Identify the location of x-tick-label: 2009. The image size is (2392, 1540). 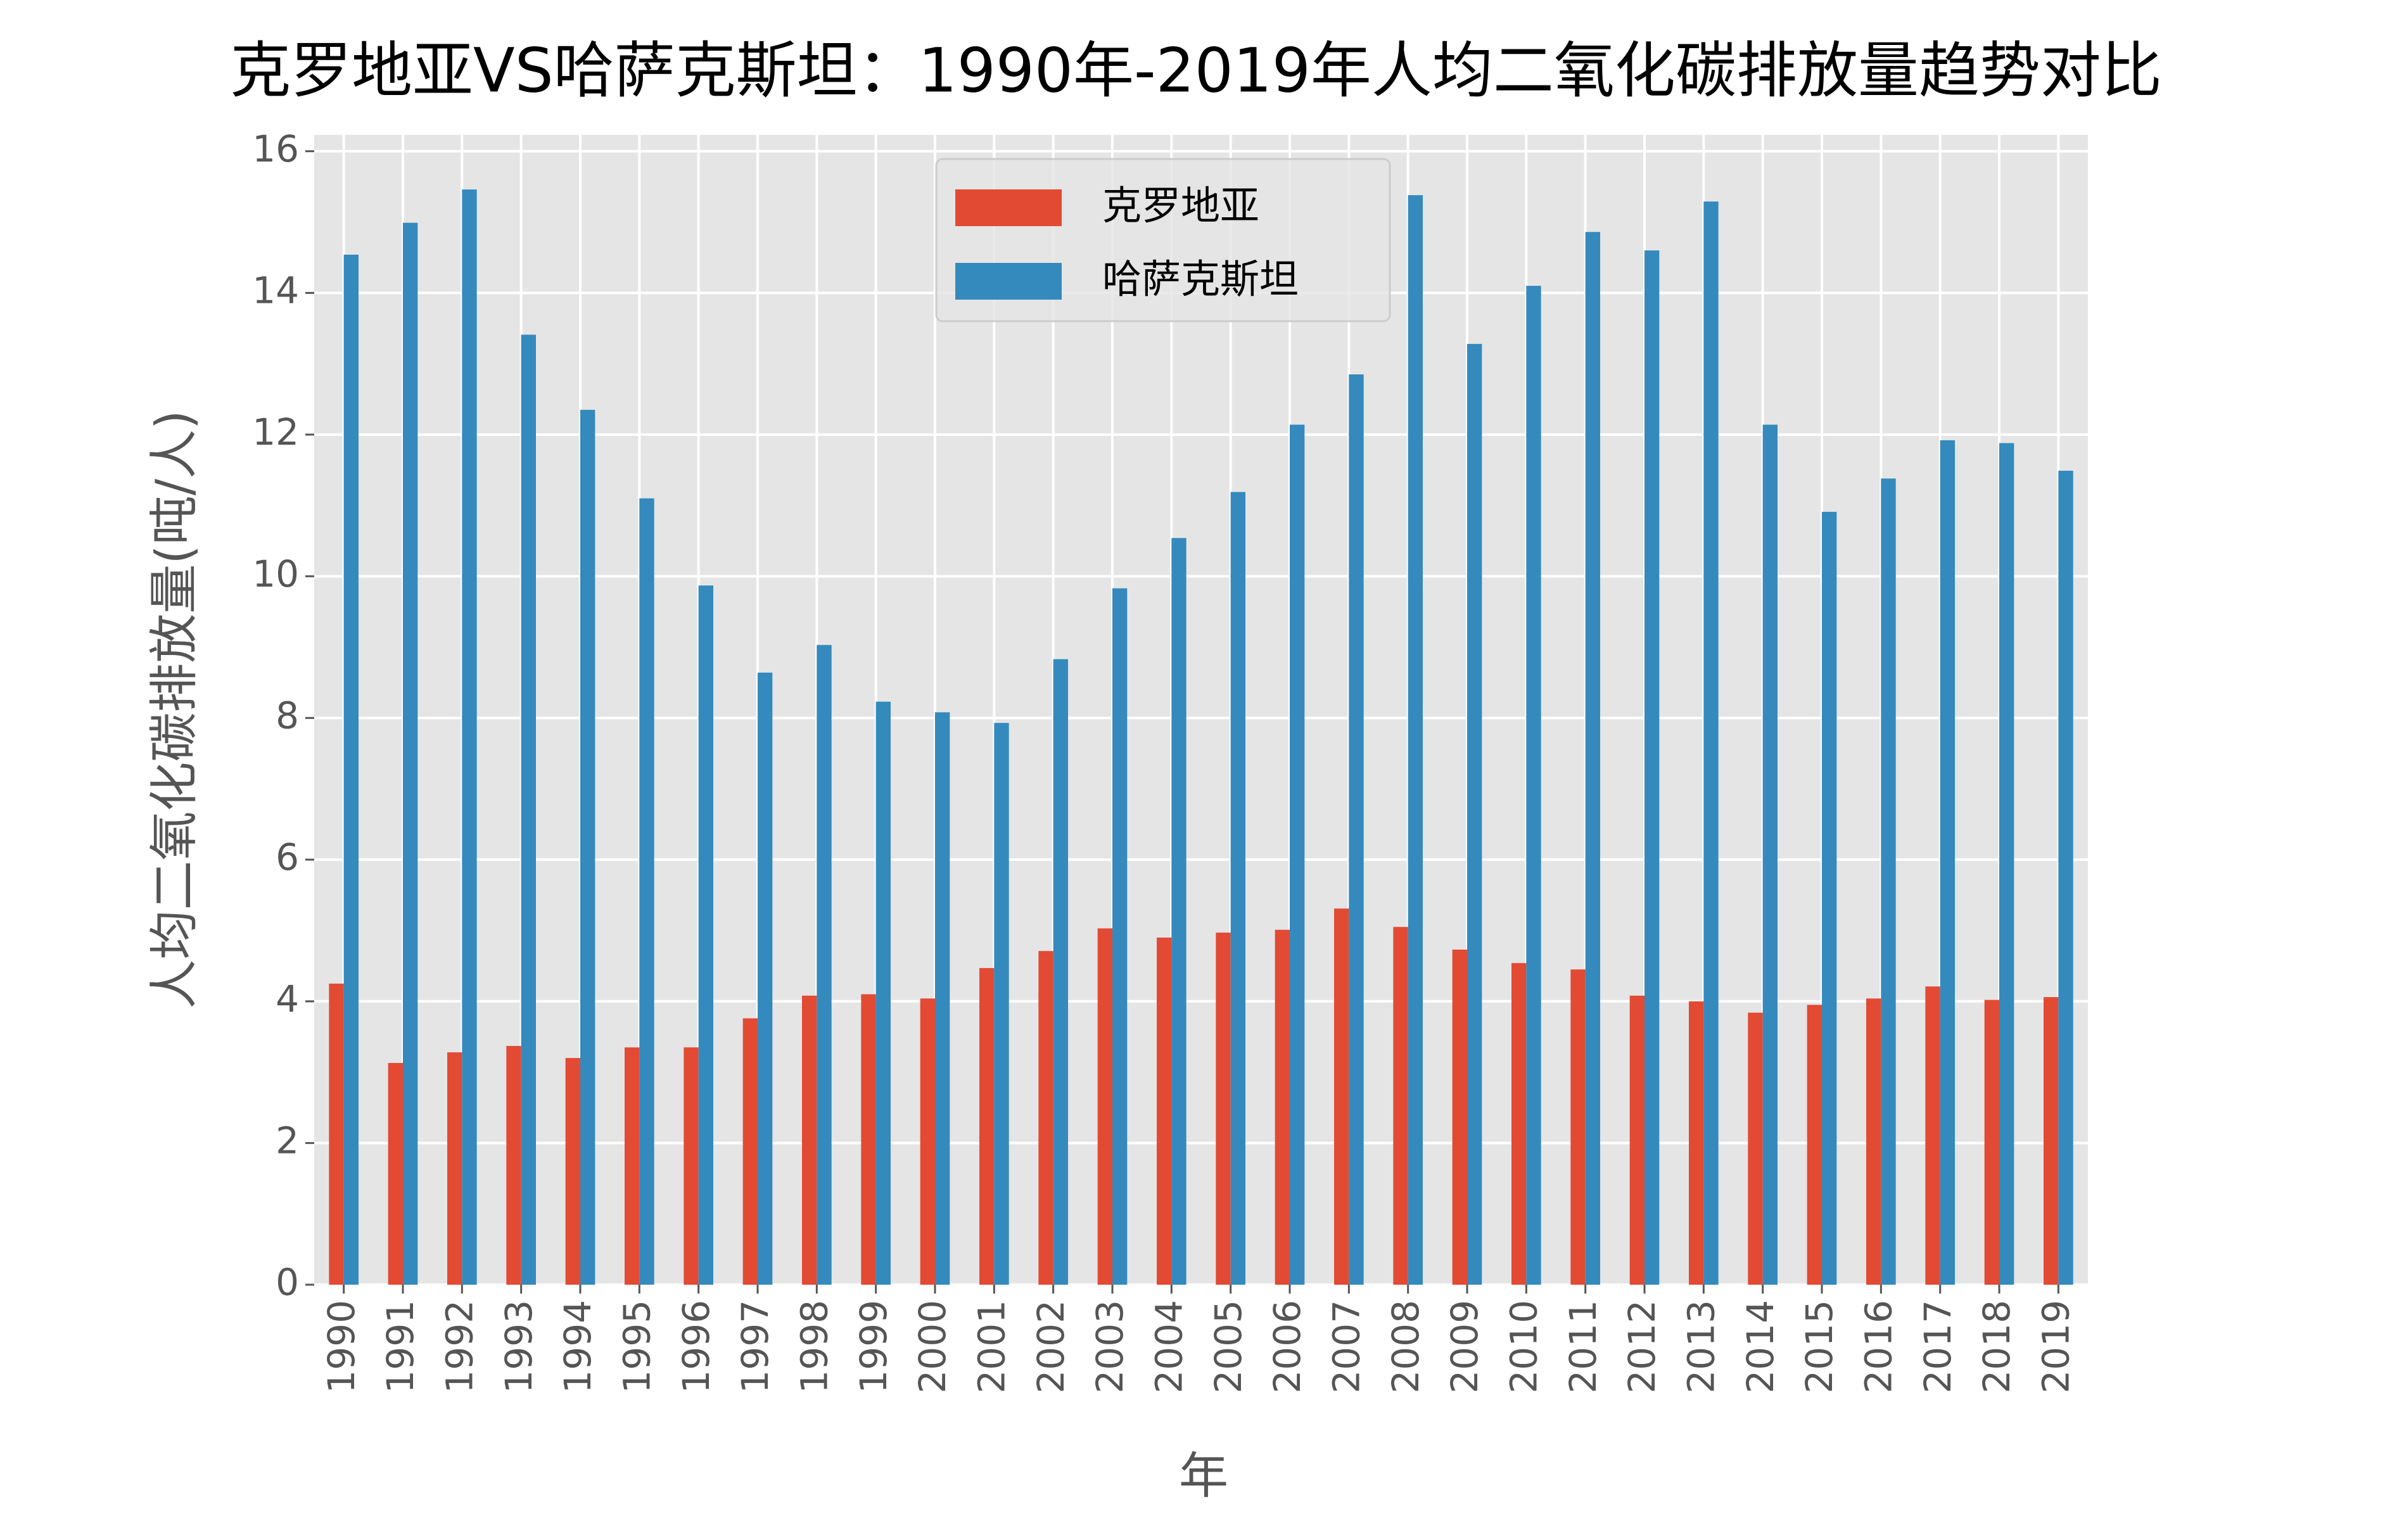
(1464, 1347).